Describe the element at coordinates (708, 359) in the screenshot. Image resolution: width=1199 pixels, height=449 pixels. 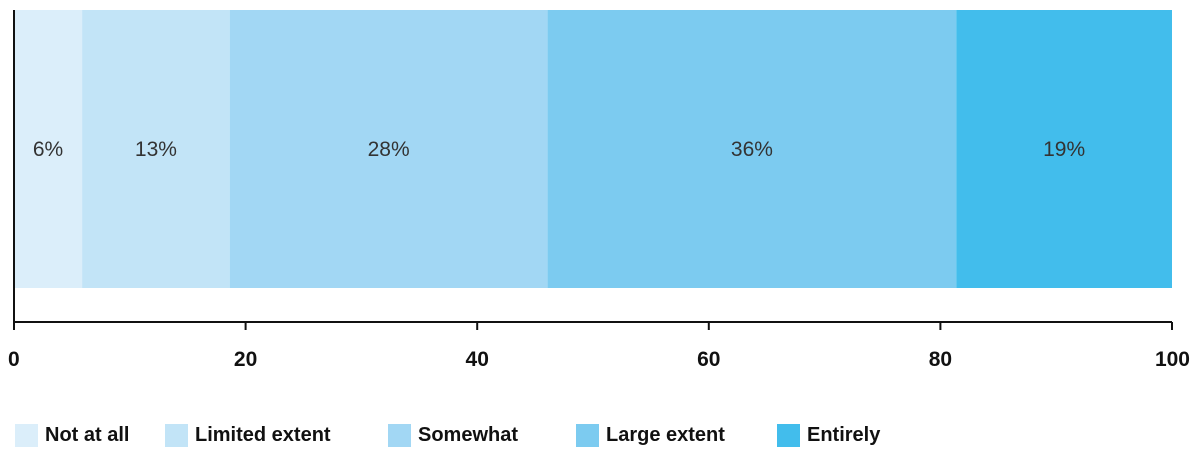
I see `x-tick-label-60: 60` at that location.